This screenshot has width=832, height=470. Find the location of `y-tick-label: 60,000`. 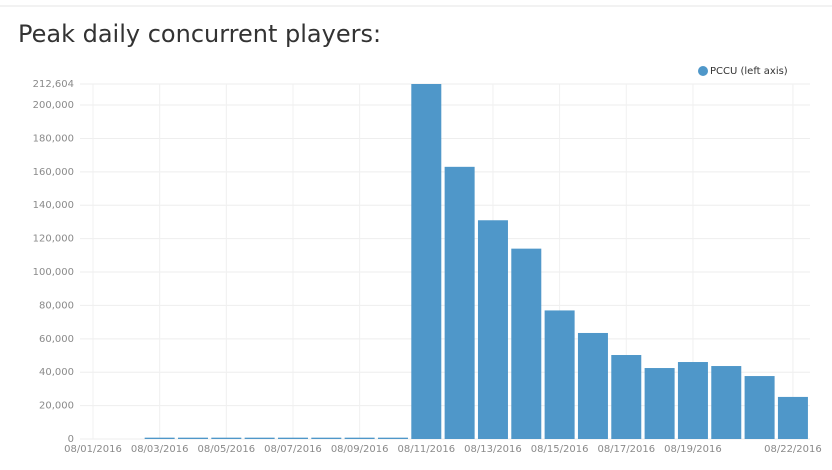

y-tick-label: 60,000 is located at coordinates (56, 339).